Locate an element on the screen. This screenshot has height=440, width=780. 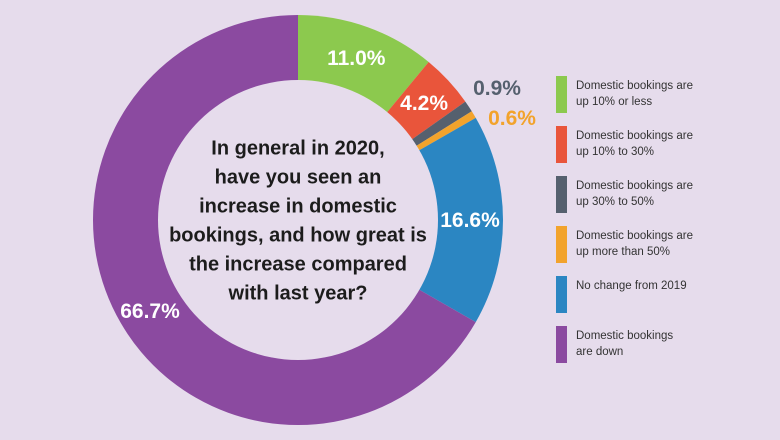
legend-label: Domestic bookings are up 10% or less is located at coordinates (634, 94).